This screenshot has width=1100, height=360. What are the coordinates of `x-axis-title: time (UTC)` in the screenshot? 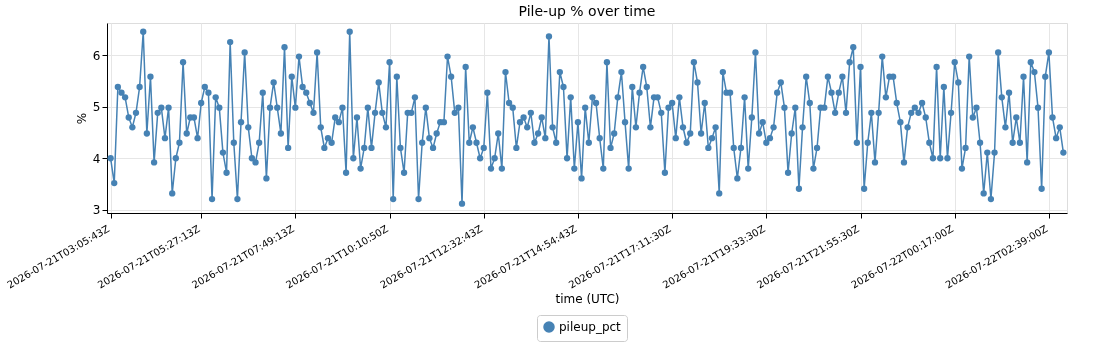 It's located at (587, 299).